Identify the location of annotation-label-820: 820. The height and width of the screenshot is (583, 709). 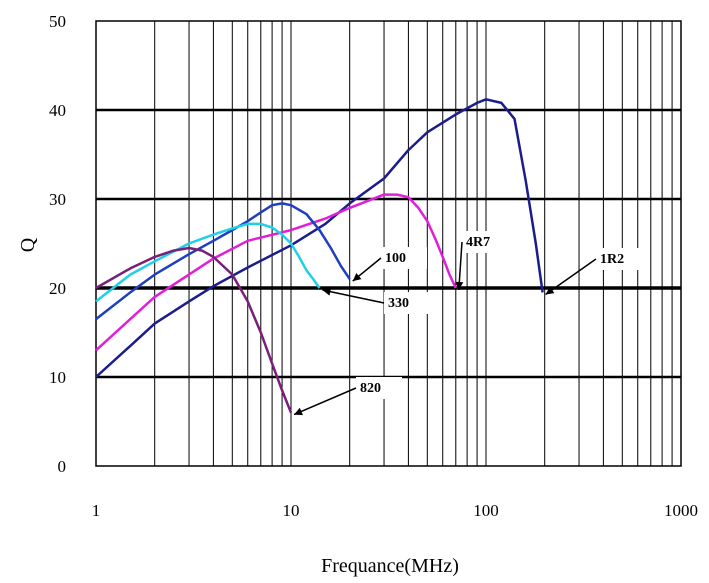
(370, 388).